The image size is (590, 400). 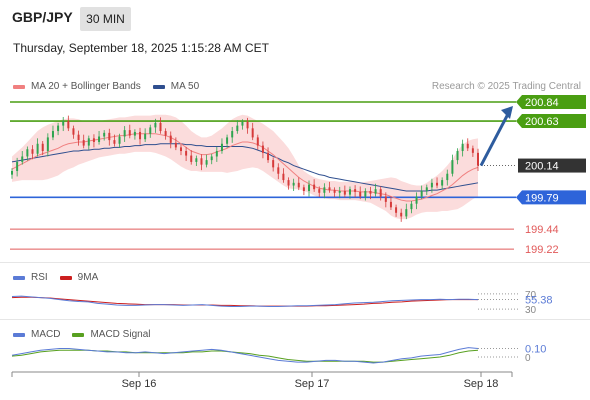 I want to click on rsi-ma-line, so click(x=244, y=301).